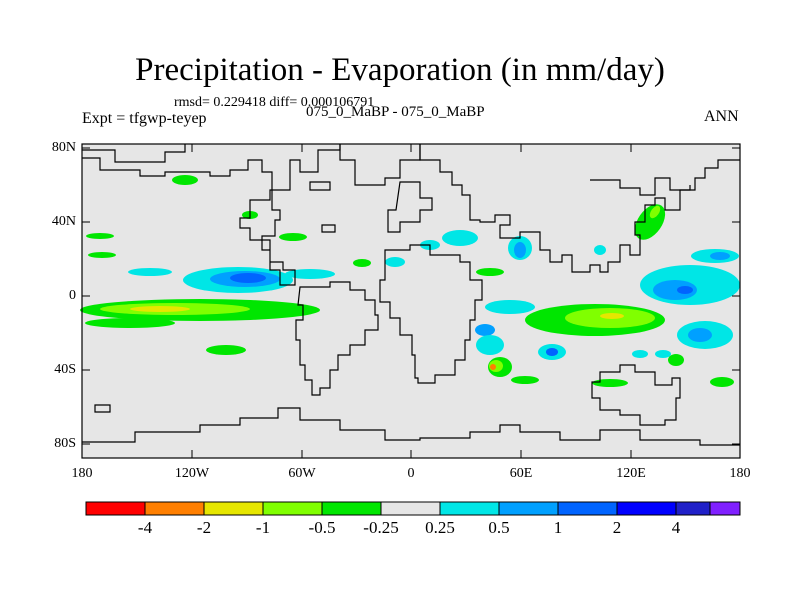 This screenshot has width=800, height=600. What do you see at coordinates (493, 367) in the screenshot?
I see `patch-orange` at bounding box center [493, 367].